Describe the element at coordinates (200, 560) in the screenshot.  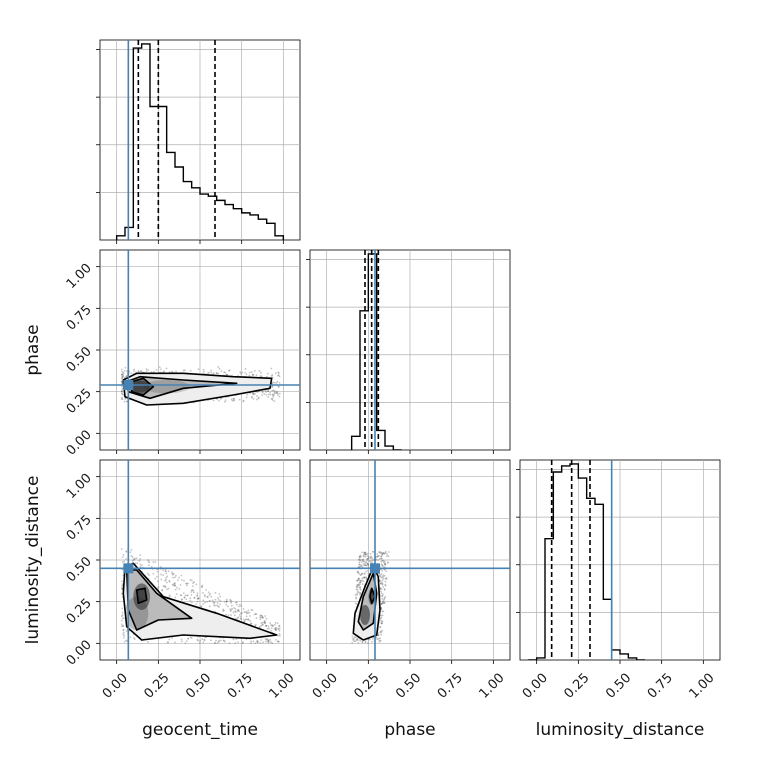
I see `panel-geocent_time-vs-luminosity_distance` at that location.